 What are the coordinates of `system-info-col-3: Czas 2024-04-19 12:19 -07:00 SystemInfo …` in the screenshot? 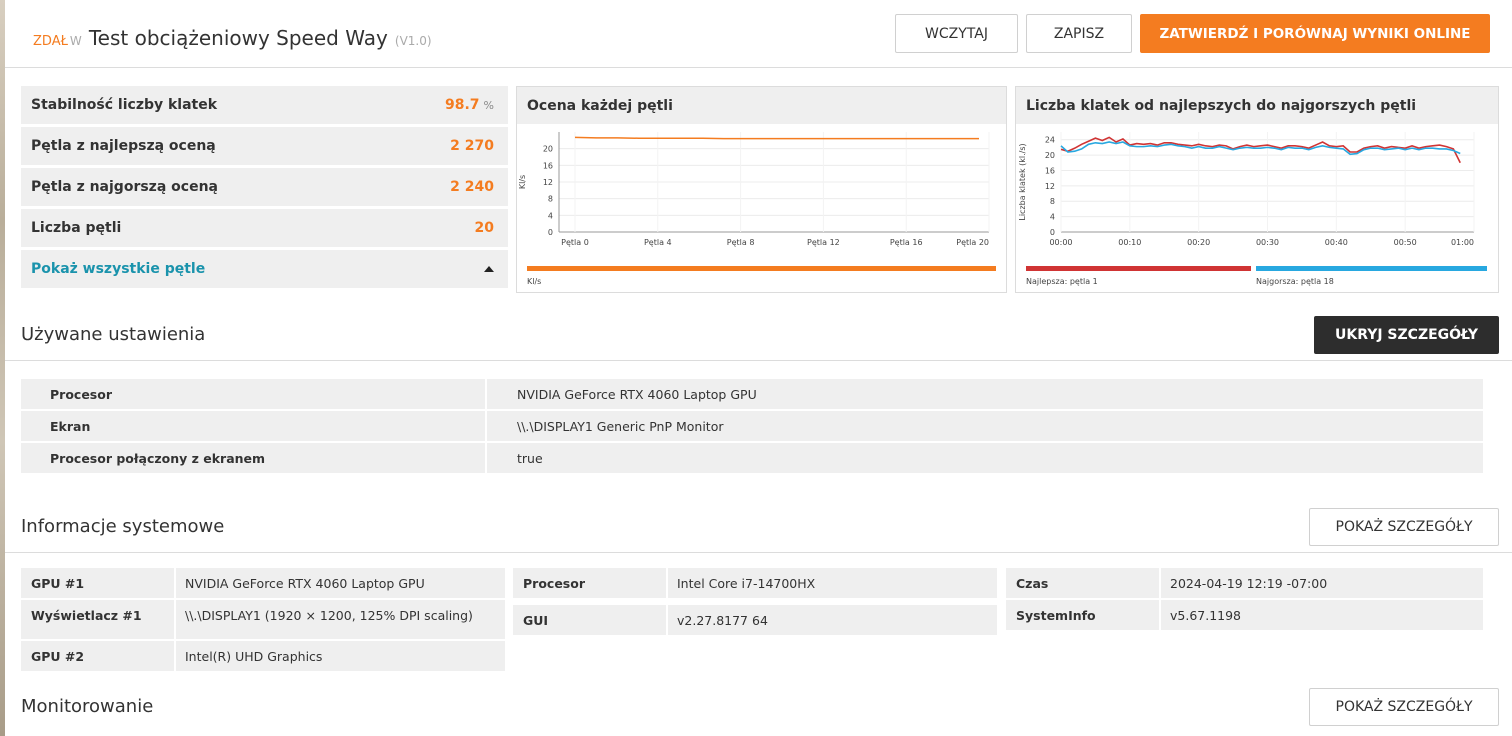 It's located at (1244, 600).